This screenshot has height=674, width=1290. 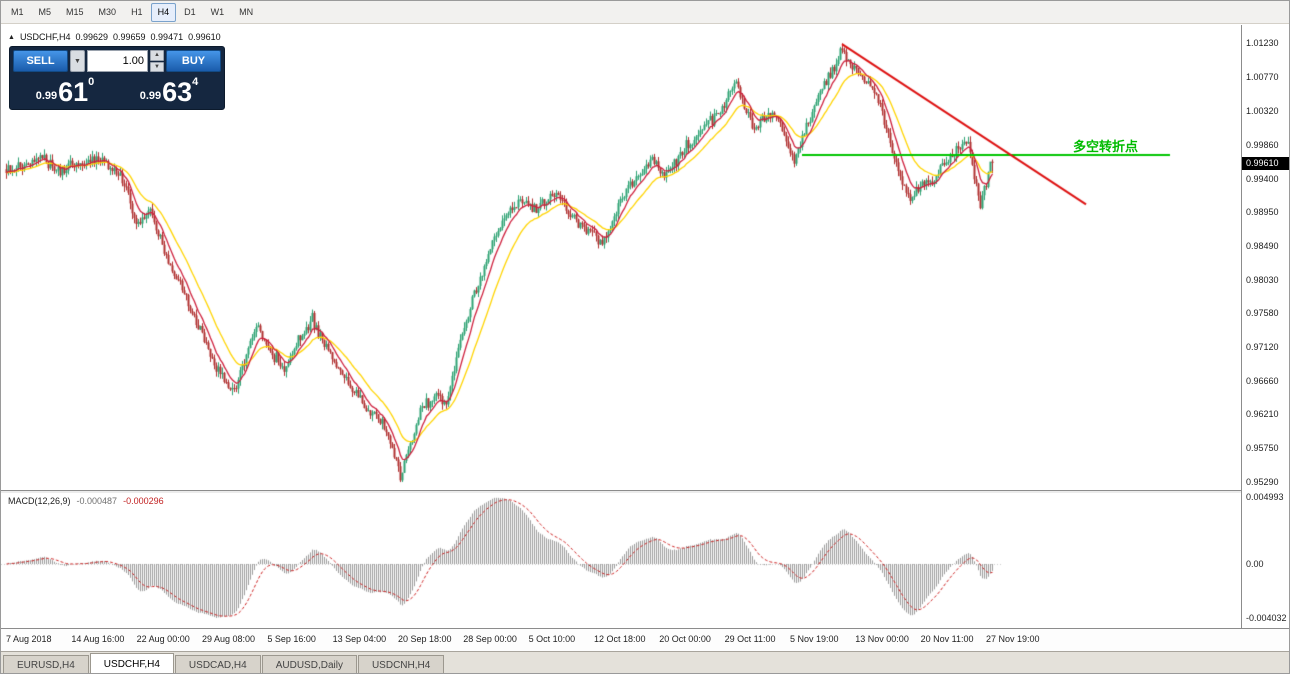 What do you see at coordinates (1262, 482) in the screenshot?
I see `price-axis-label: 0.95290` at bounding box center [1262, 482].